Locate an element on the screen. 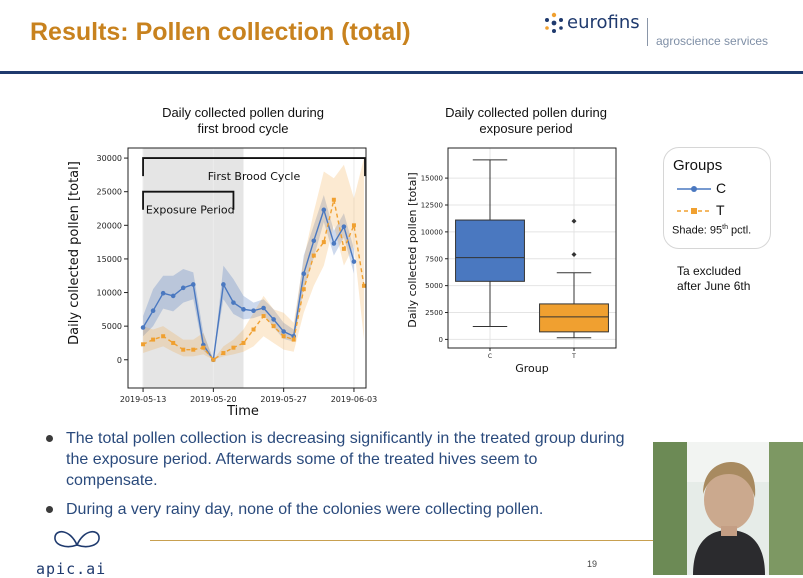  box-chart-title-line-1: Daily collected pollen during is located at coordinates (526, 112).